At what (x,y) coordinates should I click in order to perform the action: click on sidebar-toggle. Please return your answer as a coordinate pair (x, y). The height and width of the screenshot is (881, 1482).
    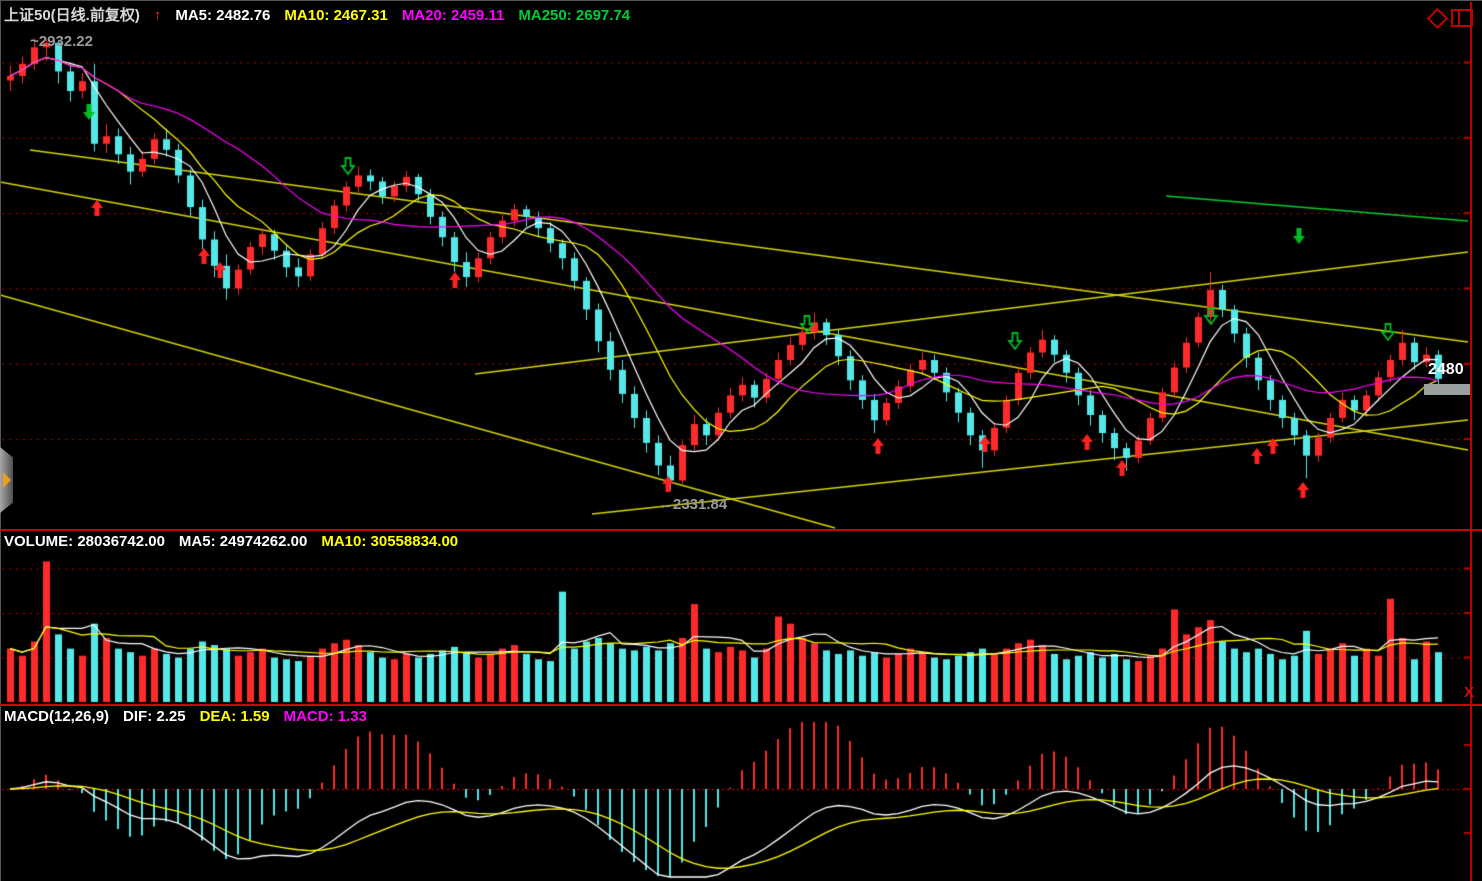
    Looking at the image, I should click on (6, 480).